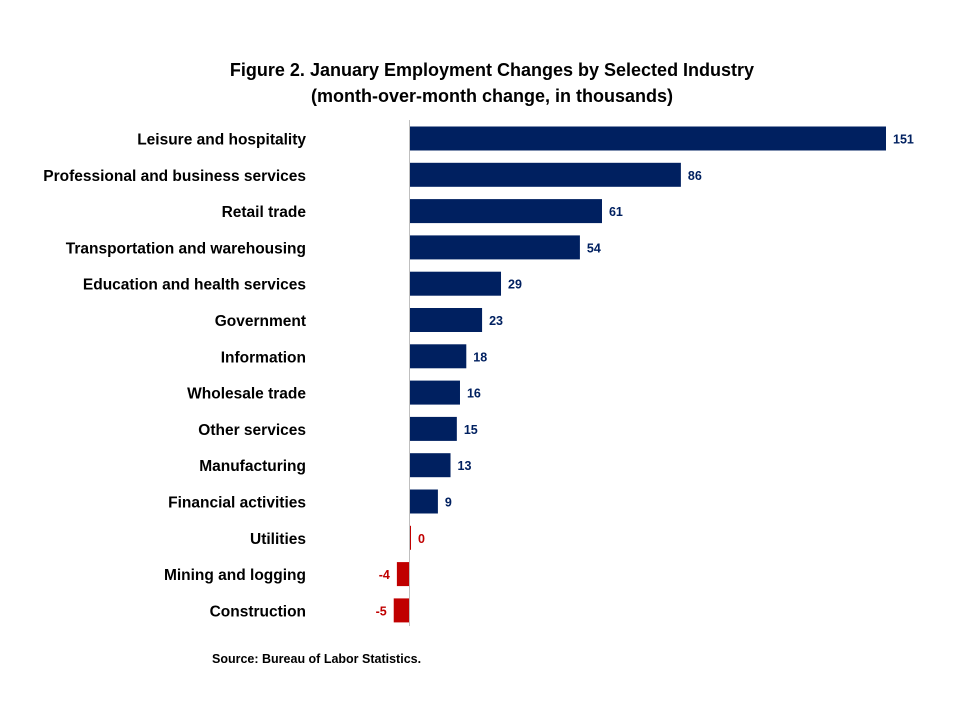 This screenshot has width=960, height=720. I want to click on category-label: Financial activities, so click(237, 503).